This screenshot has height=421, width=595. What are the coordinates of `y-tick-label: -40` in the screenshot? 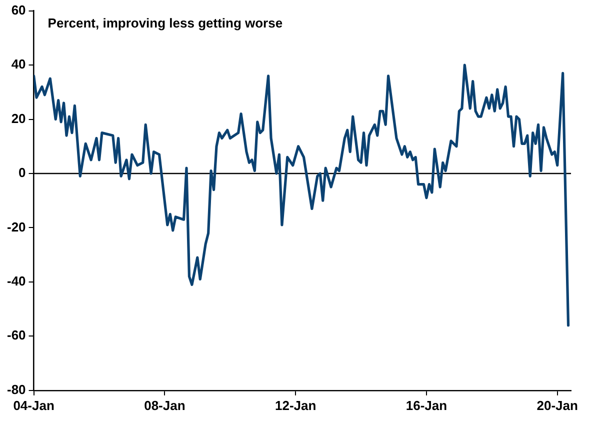 It's located at (16, 281).